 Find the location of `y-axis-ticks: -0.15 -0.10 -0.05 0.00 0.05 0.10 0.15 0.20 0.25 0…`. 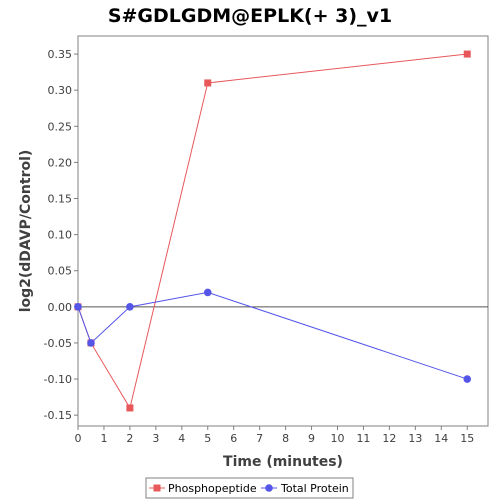

y-axis-ticks: -0.15 -0.10 -0.05 0.00 0.05 0.10 0.15 0.20 0.25 0… is located at coordinates (61, 235).